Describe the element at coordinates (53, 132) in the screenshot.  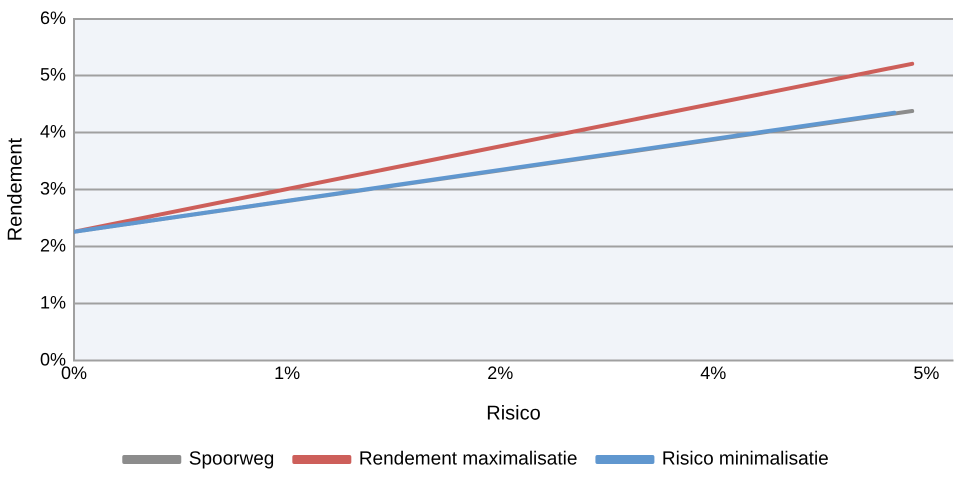
I see `y-tick-label: 4%` at that location.